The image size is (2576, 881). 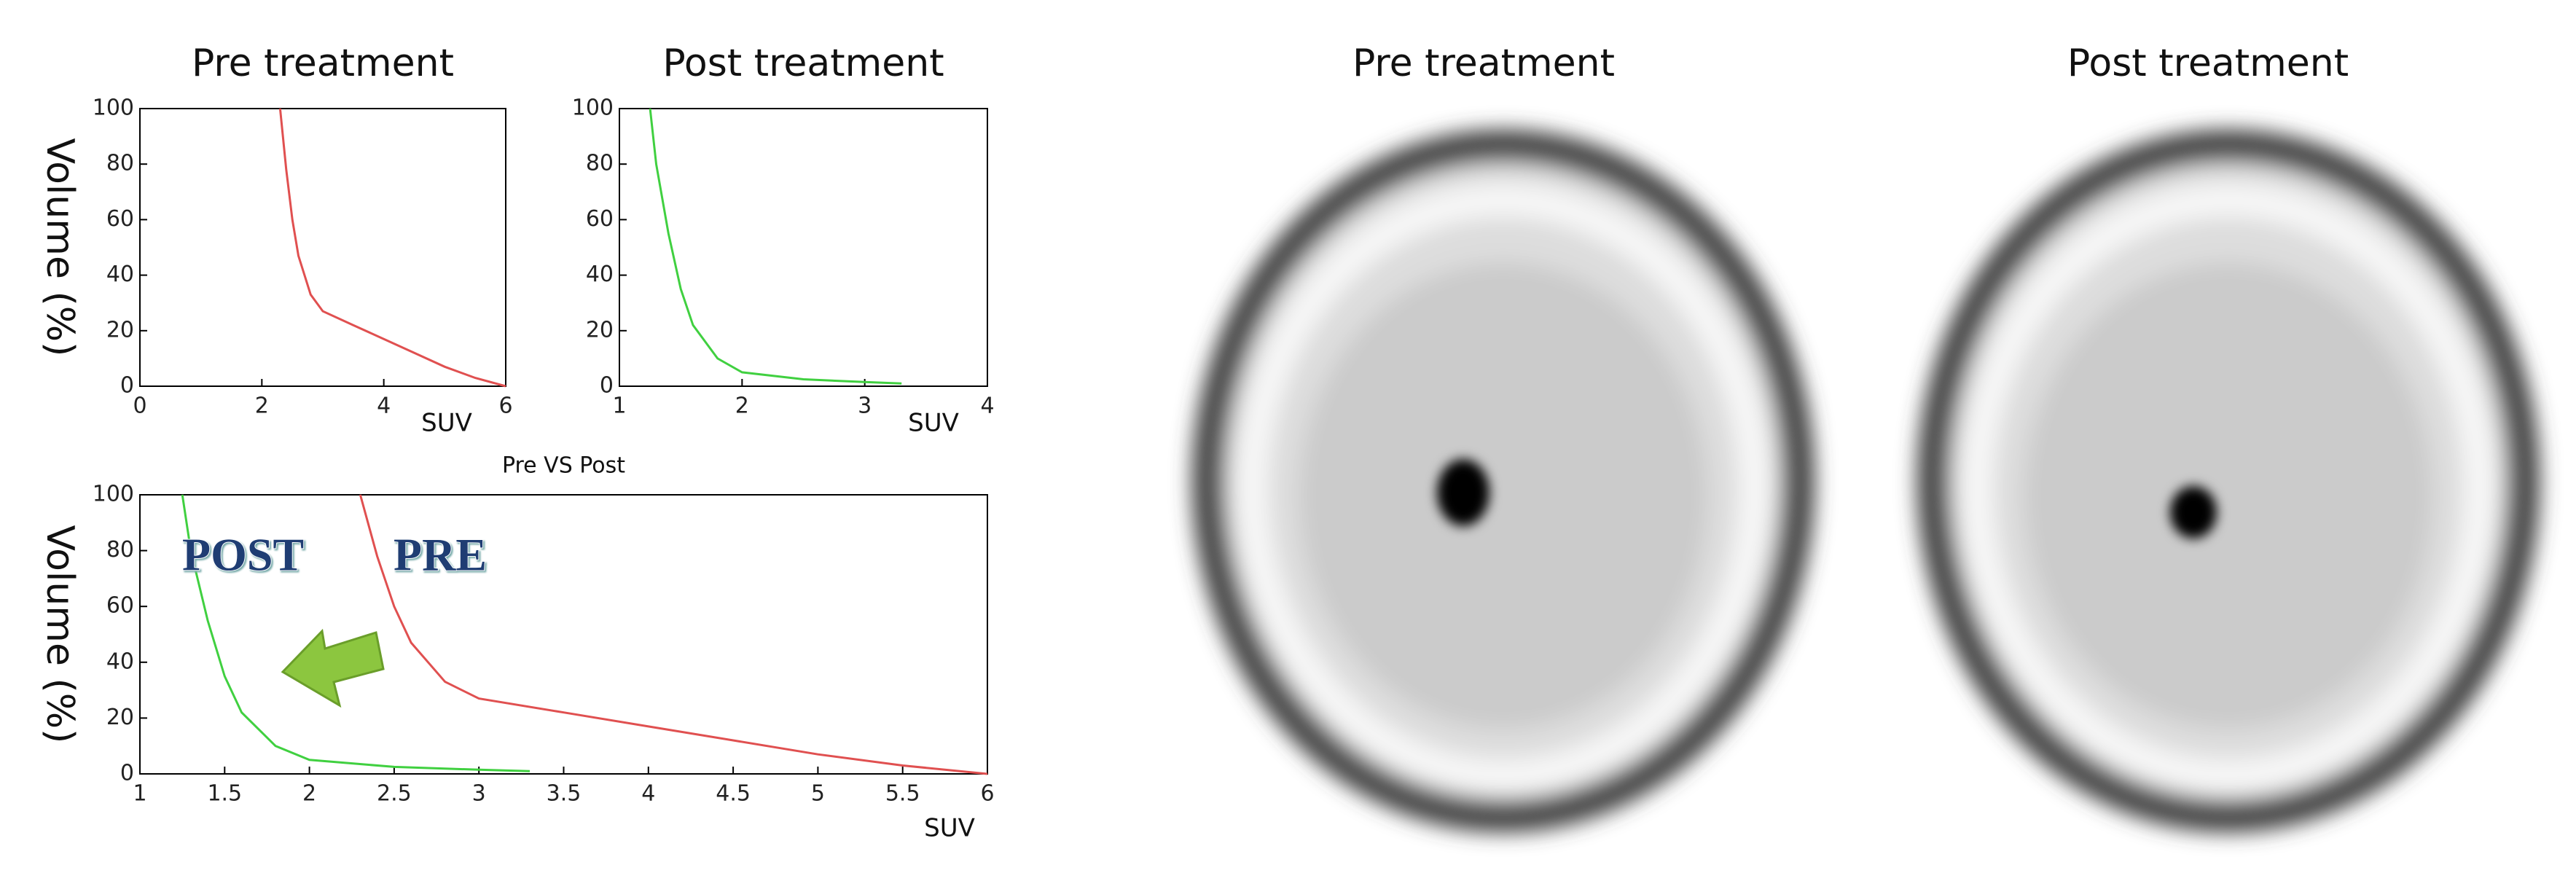 What do you see at coordinates (2208, 63) in the screenshot?
I see `image-title: Post treatment` at bounding box center [2208, 63].